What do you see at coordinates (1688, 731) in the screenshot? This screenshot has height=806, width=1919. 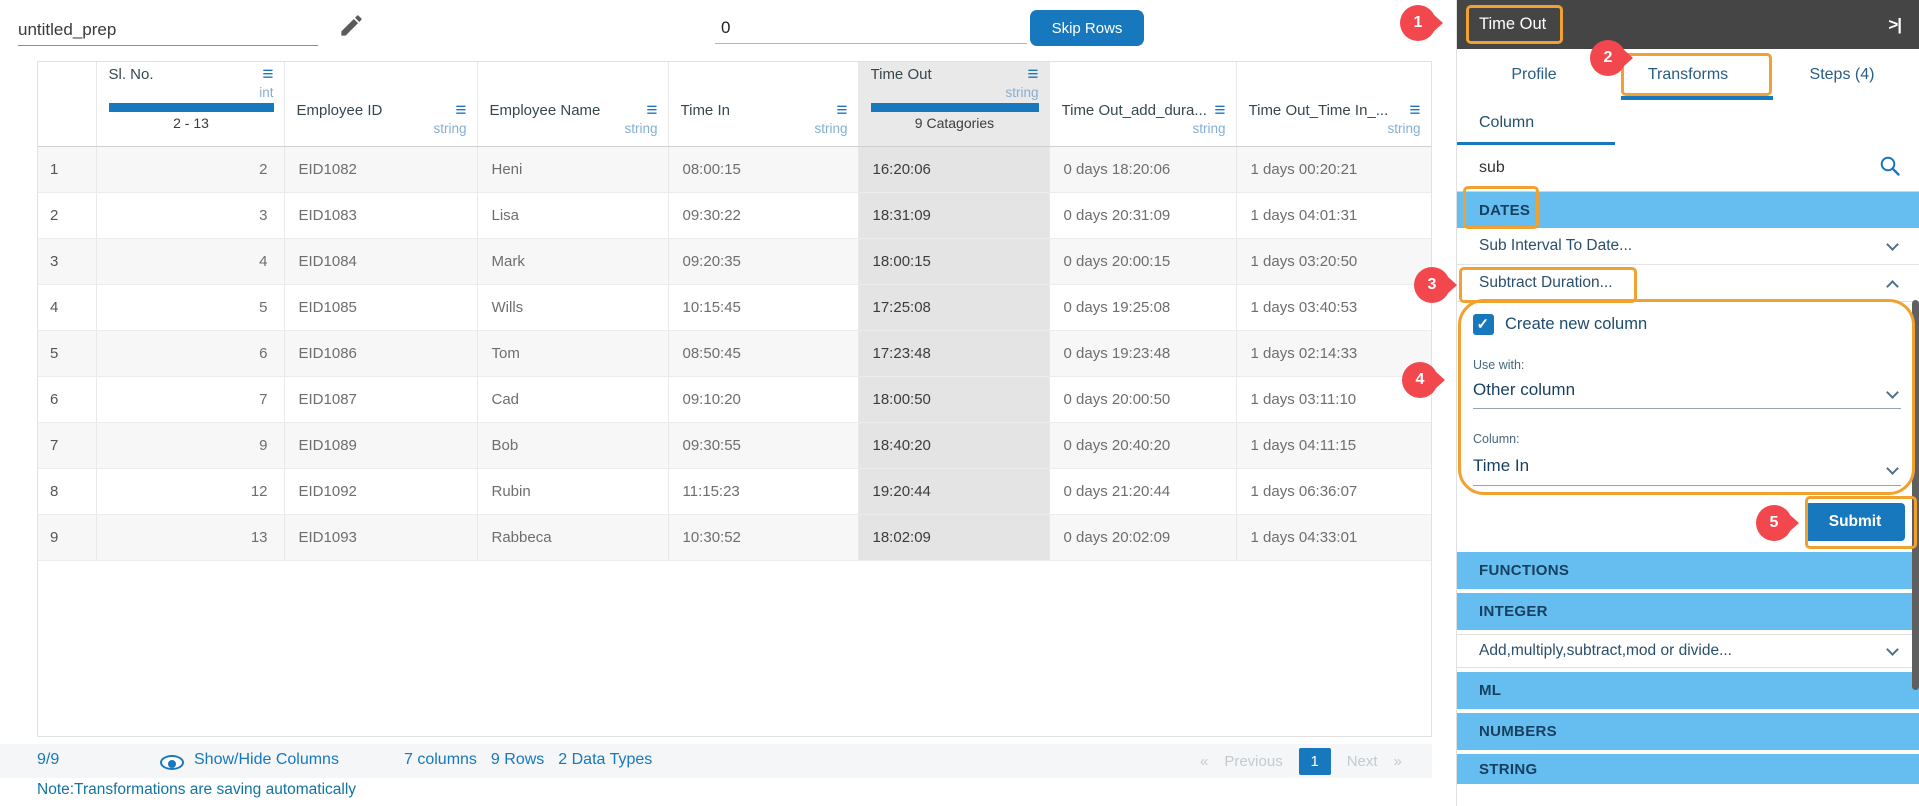 I see `section-numbers: NUMBERS` at bounding box center [1688, 731].